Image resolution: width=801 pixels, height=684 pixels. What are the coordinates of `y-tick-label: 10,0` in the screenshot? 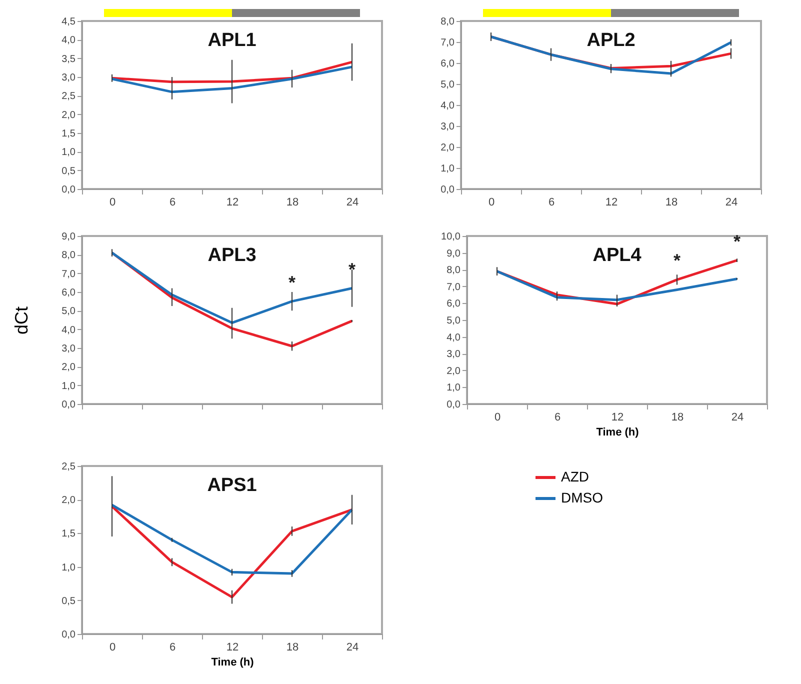 It's located at (451, 237).